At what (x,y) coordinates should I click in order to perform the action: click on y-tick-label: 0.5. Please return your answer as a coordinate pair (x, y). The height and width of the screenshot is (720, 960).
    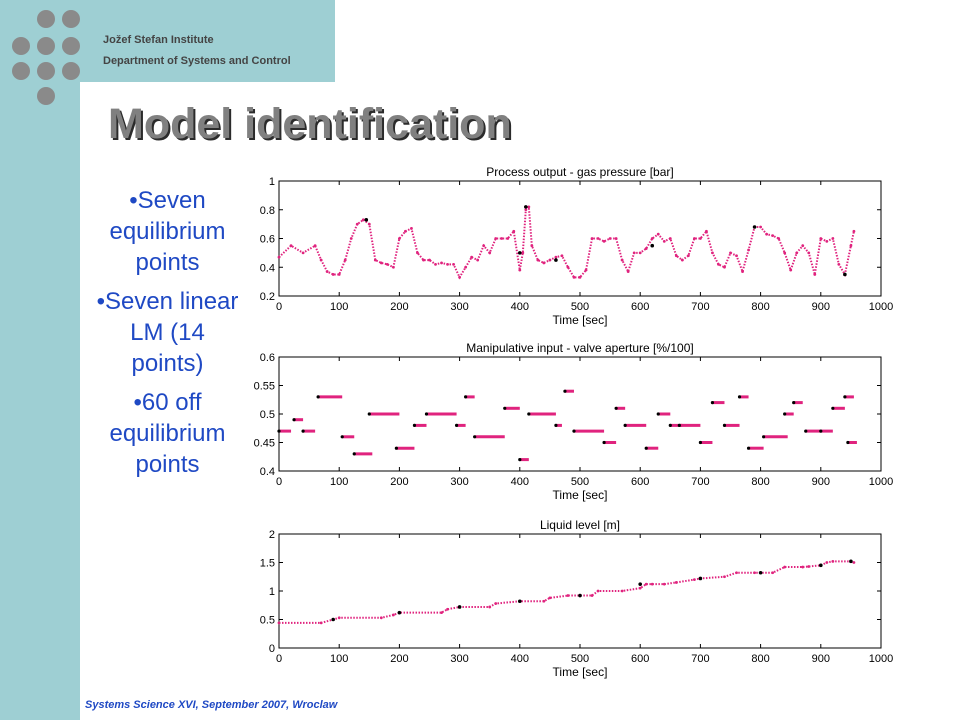
    Looking at the image, I should click on (267, 415).